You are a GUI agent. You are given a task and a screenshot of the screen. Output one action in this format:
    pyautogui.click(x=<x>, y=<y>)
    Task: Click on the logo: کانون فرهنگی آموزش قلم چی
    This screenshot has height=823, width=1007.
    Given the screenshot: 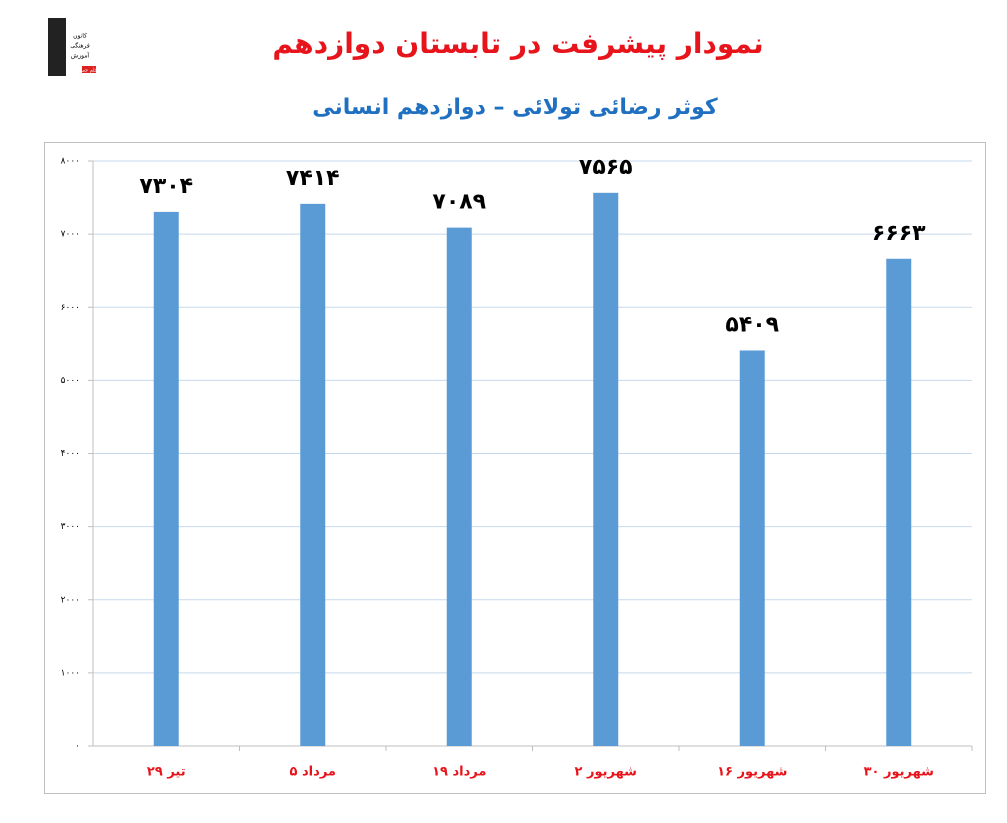 What is the action you would take?
    pyautogui.click(x=73, y=47)
    